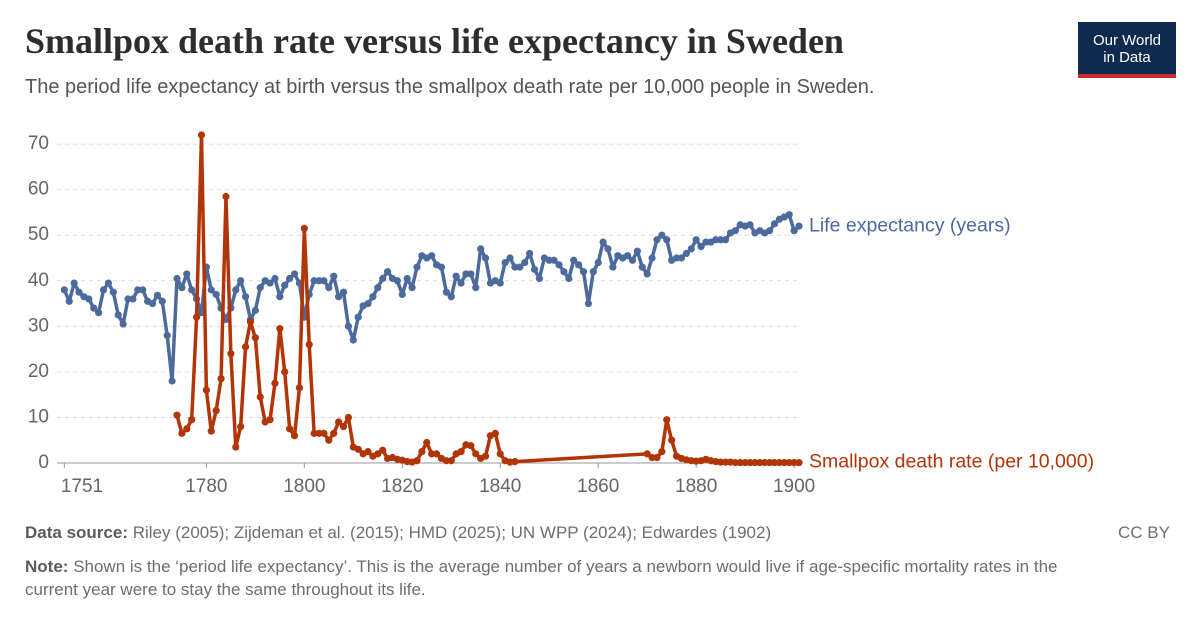 The width and height of the screenshot is (1200, 627). I want to click on x-tick-label: 1800, so click(304, 486).